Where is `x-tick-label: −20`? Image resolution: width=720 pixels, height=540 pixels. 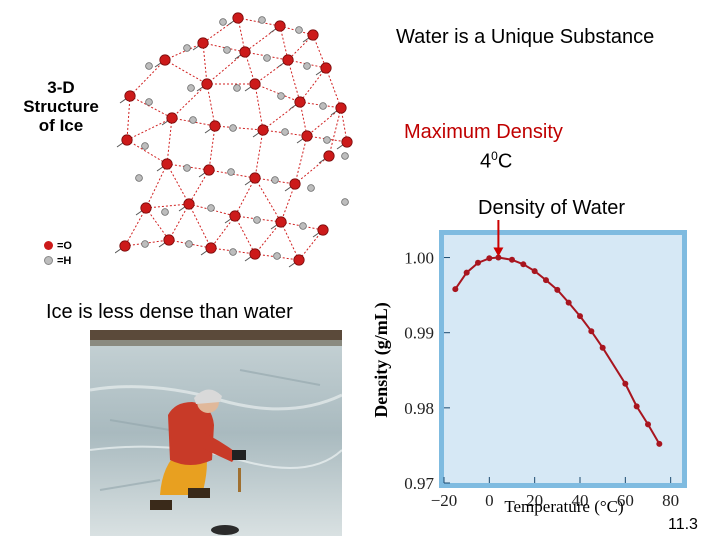 x-tick-label: −20 is located at coordinates (444, 500).